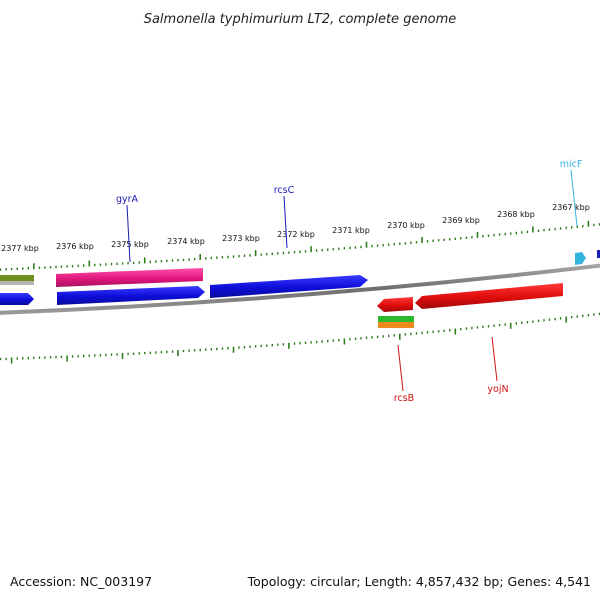 Image resolution: width=600 pixels, height=600 pixels. I want to click on micF-label: micF, so click(571, 164).